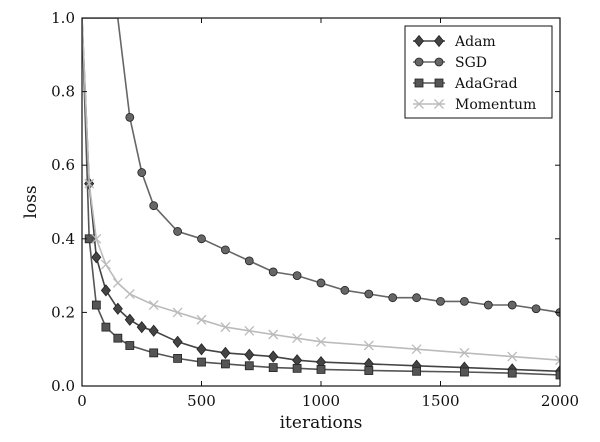  I want to click on legend-label-adagrad: AdaGrad, so click(486, 84).